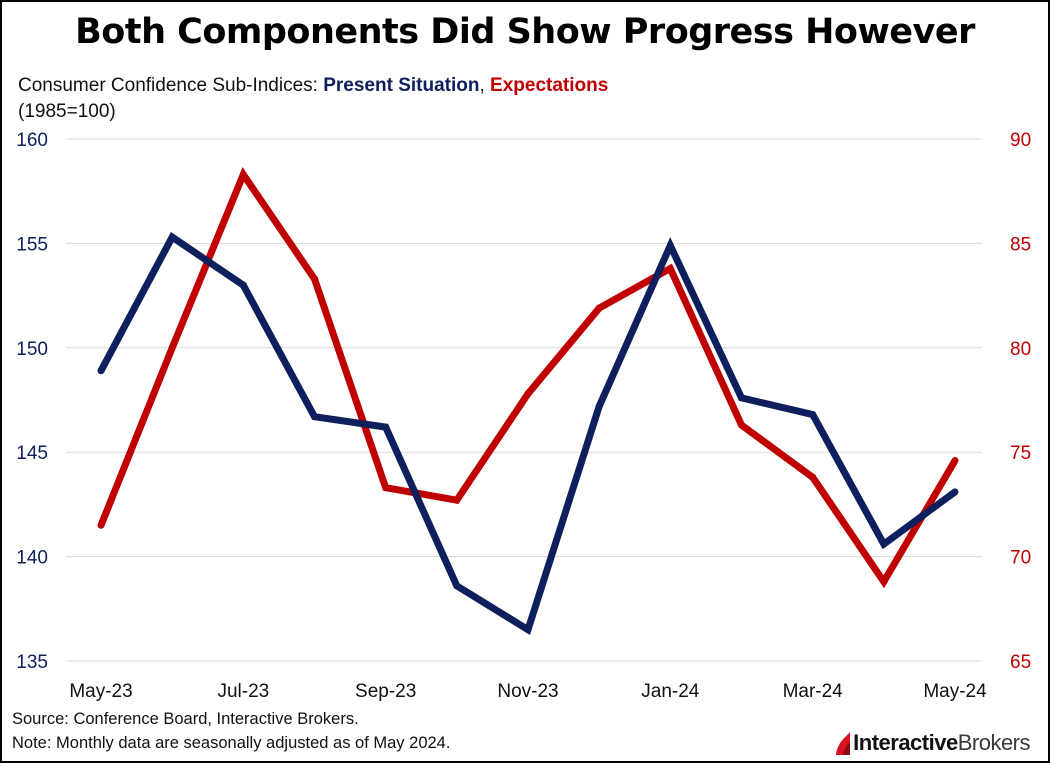  What do you see at coordinates (100, 691) in the screenshot?
I see `x-tick-label: May-23` at bounding box center [100, 691].